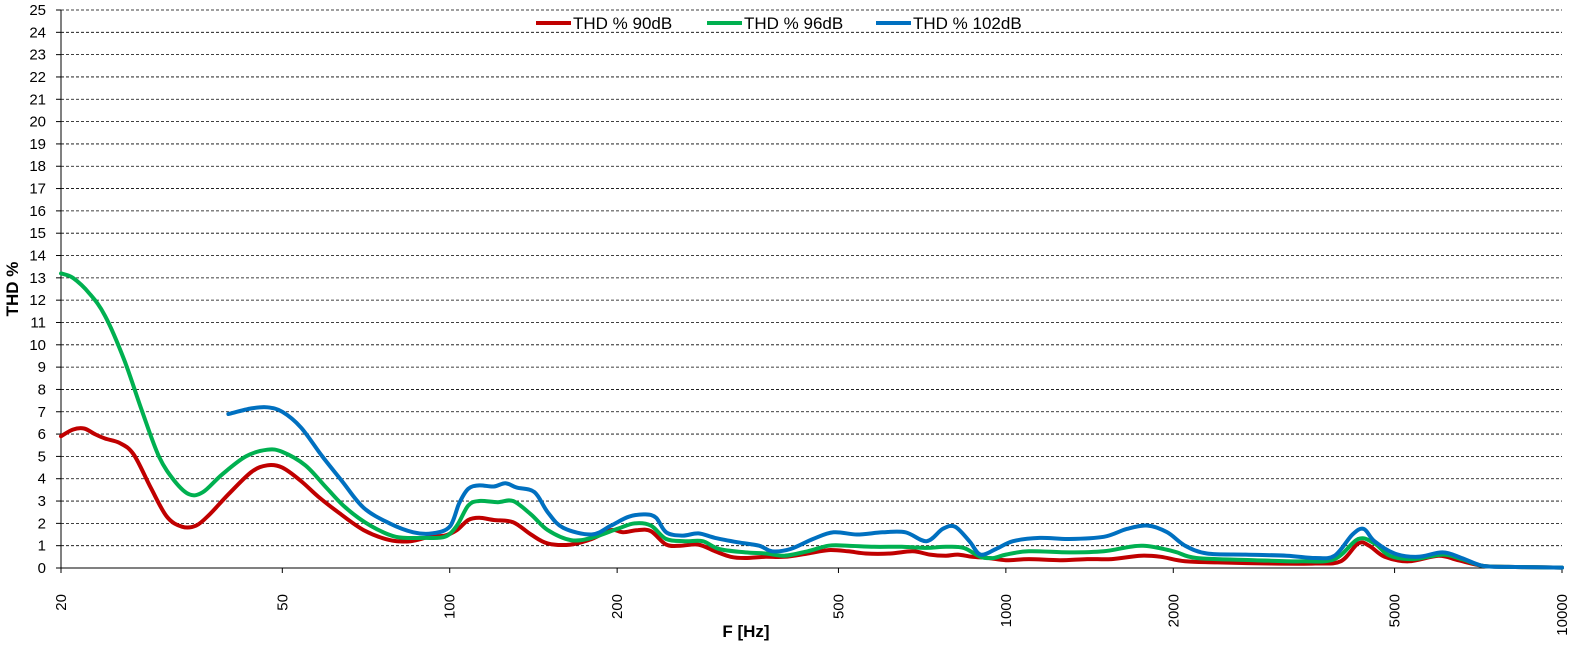  I want to click on x-tick-label: 200, so click(617, 606).